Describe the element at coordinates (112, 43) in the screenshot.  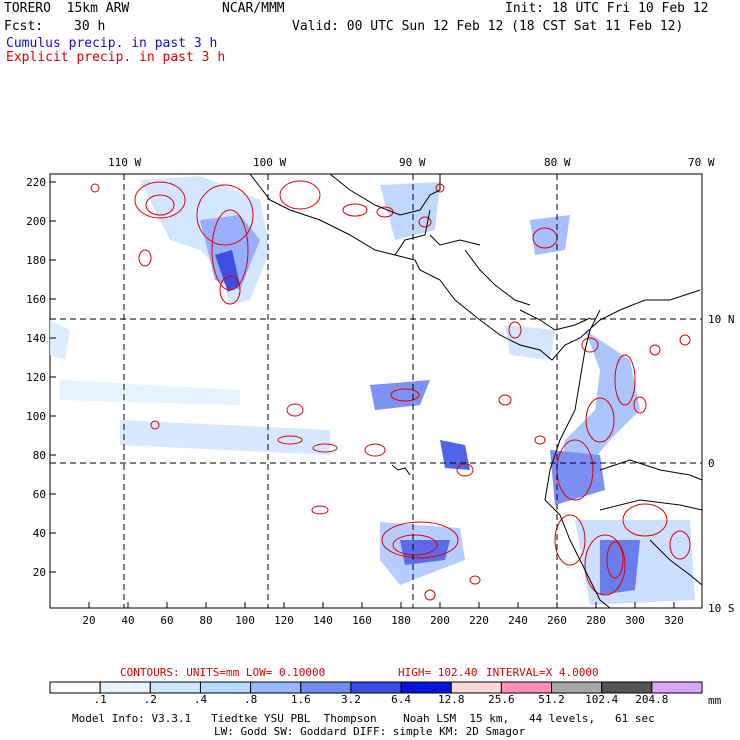
I see `legend-cumulus: Cumulus precip. in past 3 h` at that location.